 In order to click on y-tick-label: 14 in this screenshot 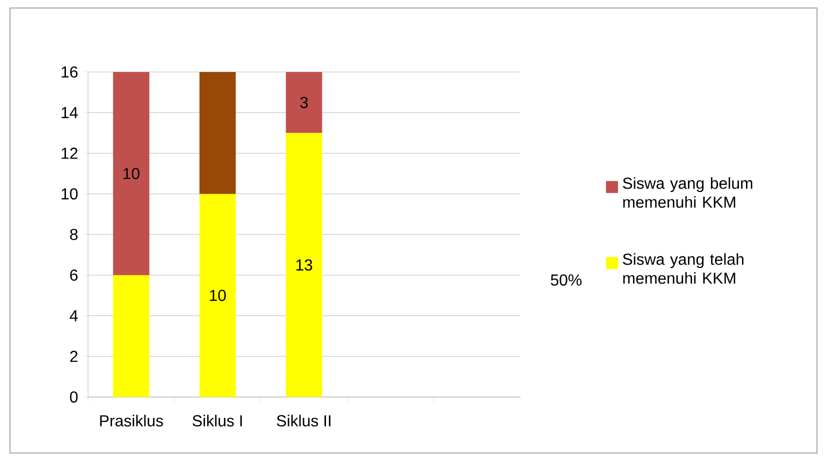, I will do `click(70, 112)`.